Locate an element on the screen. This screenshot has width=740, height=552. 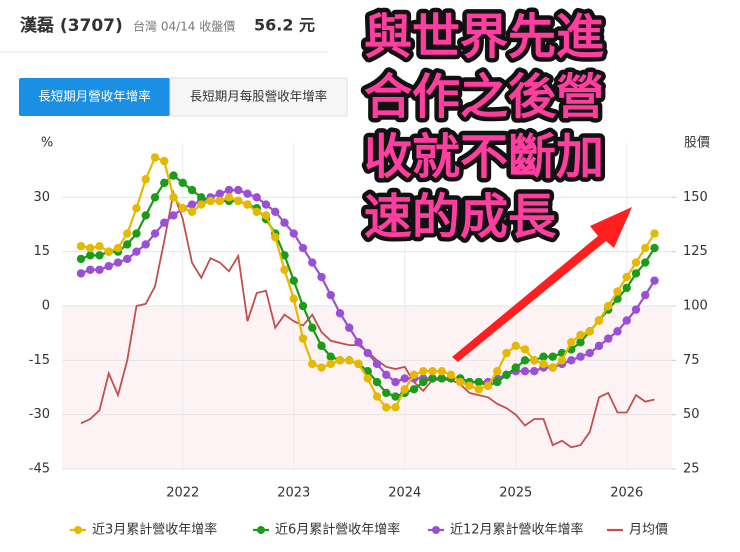
tab-label: 長短期月每股營收年增率 is located at coordinates (259, 96).